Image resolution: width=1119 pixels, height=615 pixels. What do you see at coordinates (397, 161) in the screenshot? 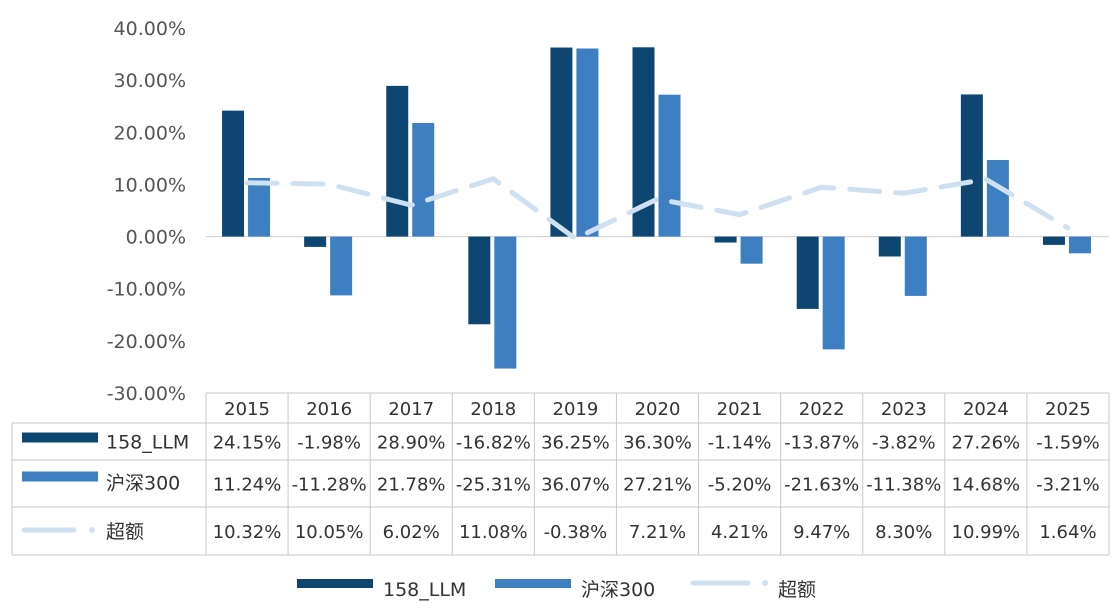
I see `bar-llm-2017` at bounding box center [397, 161].